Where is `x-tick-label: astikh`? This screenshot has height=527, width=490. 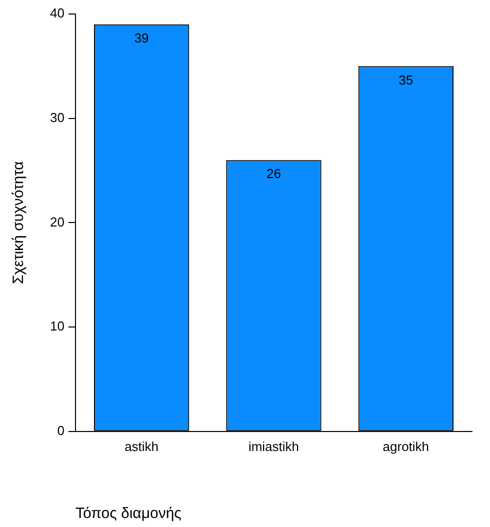
x-tick-label: astikh is located at coordinates (141, 446).